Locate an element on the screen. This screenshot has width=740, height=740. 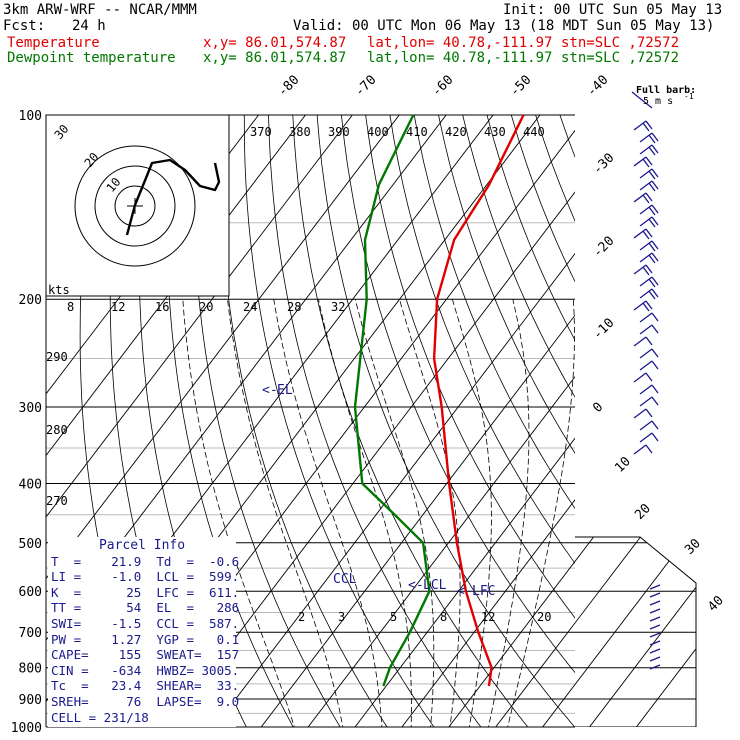
temperature-legend-label: Temperature is located at coordinates (53, 43).